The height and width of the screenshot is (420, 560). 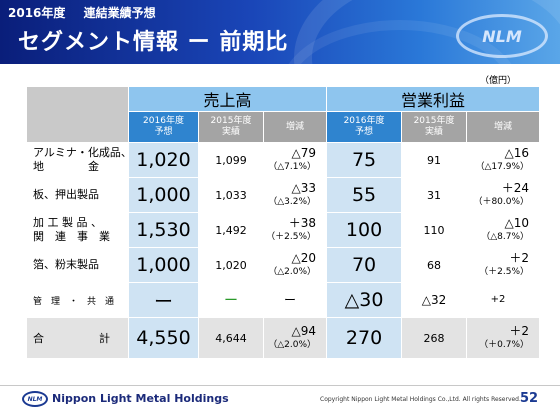 What do you see at coordinates (501, 202) in the screenshot?
I see `change-percent: （＋80.0%）` at bounding box center [501, 202].